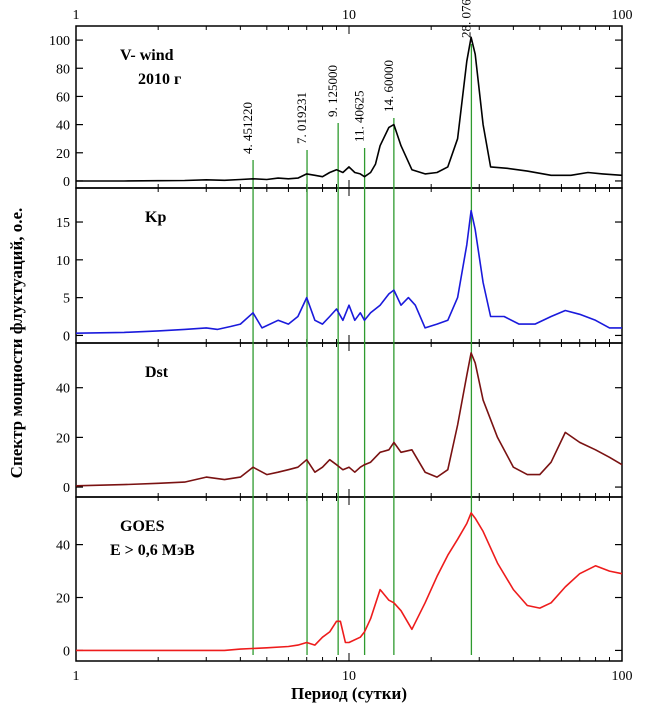 Image resolution: width=648 pixels, height=711 pixels. Describe the element at coordinates (301, 118) in the screenshot. I see `period-marker-label: 7. 019231` at that location.